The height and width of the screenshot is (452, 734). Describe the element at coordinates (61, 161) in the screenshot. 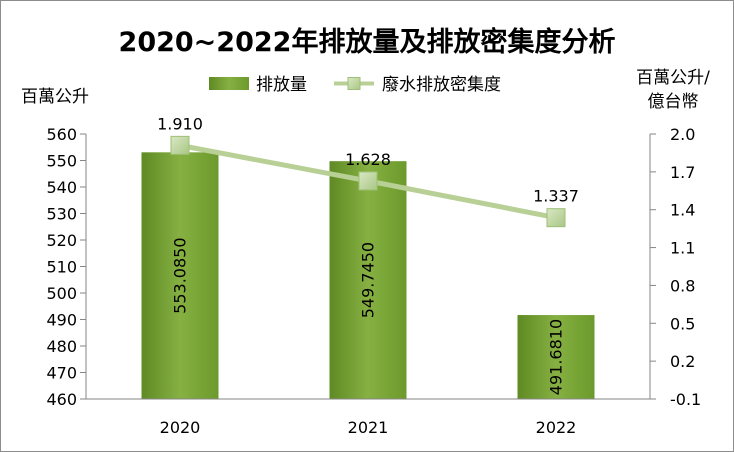

I see `left-tick-label: 550` at that location.